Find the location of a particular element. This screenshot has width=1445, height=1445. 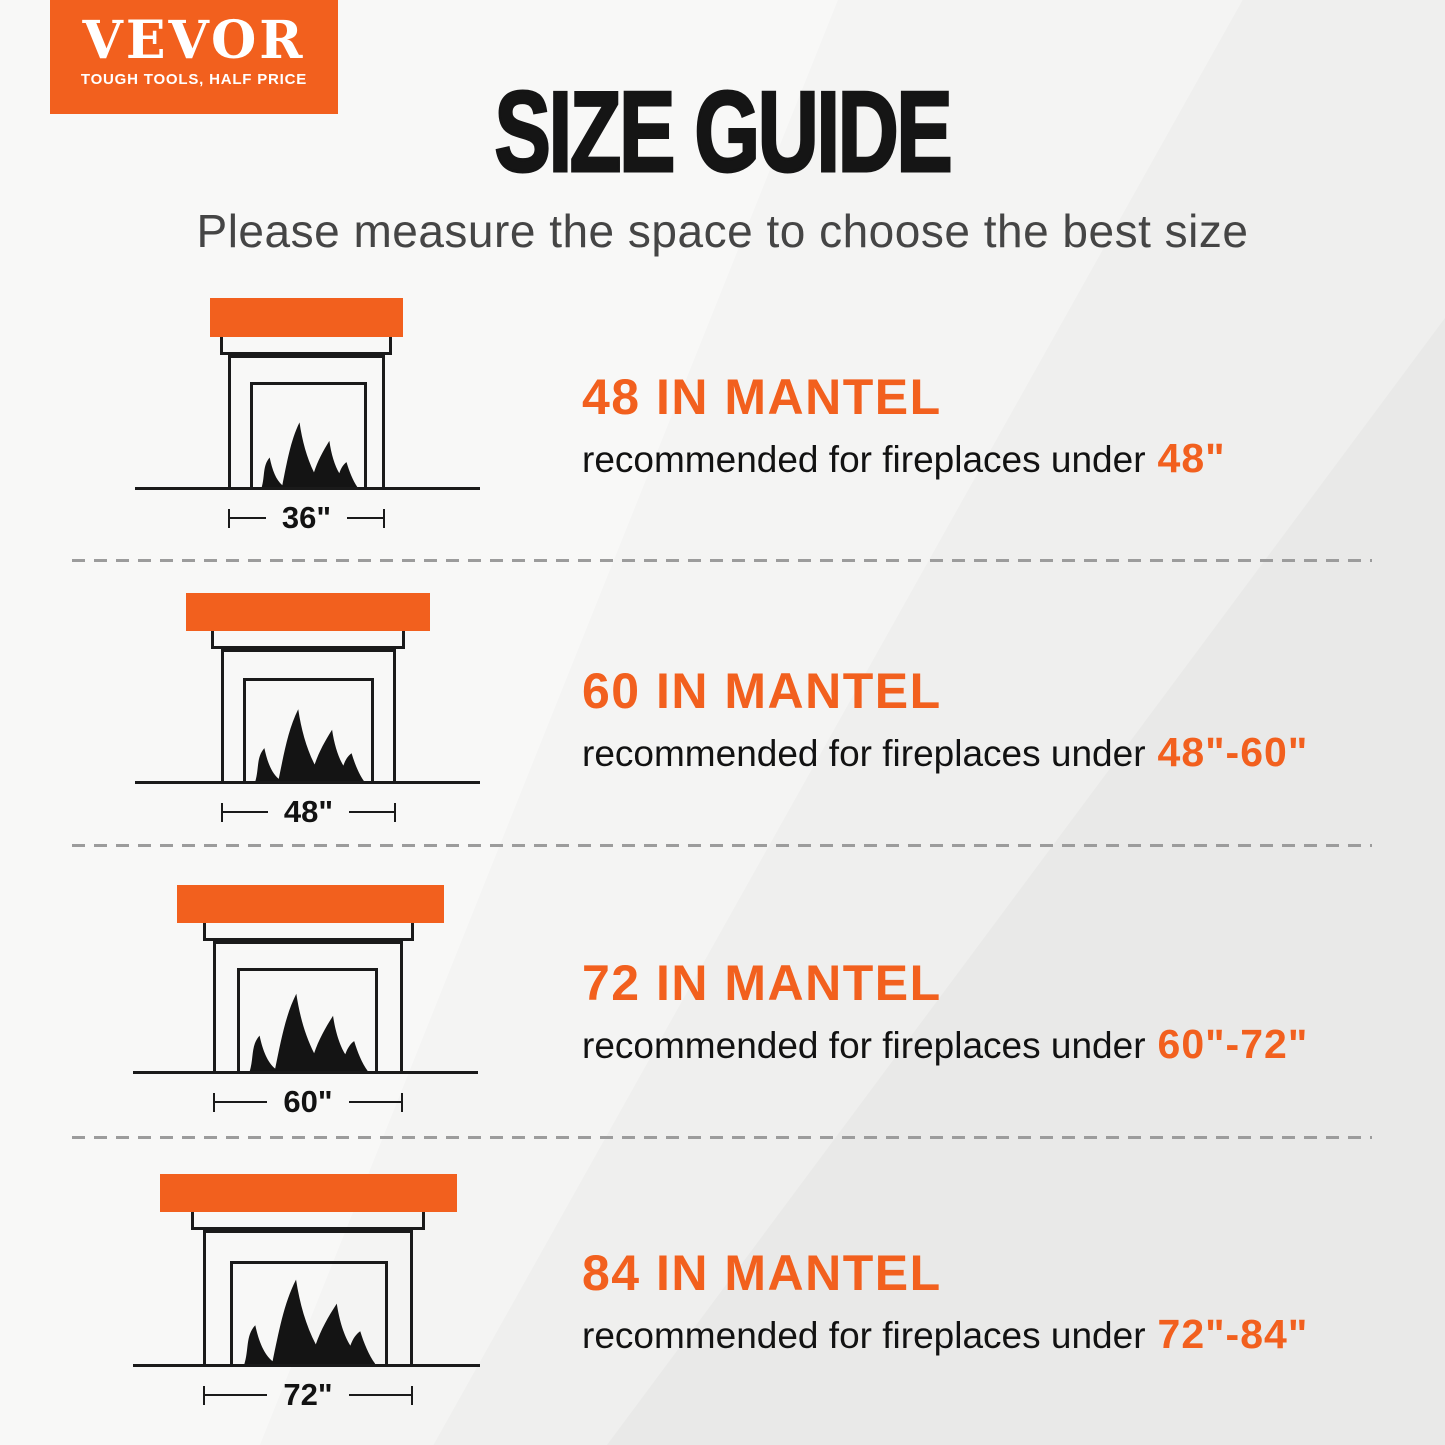

width-dimension: 48" is located at coordinates (308, 812).